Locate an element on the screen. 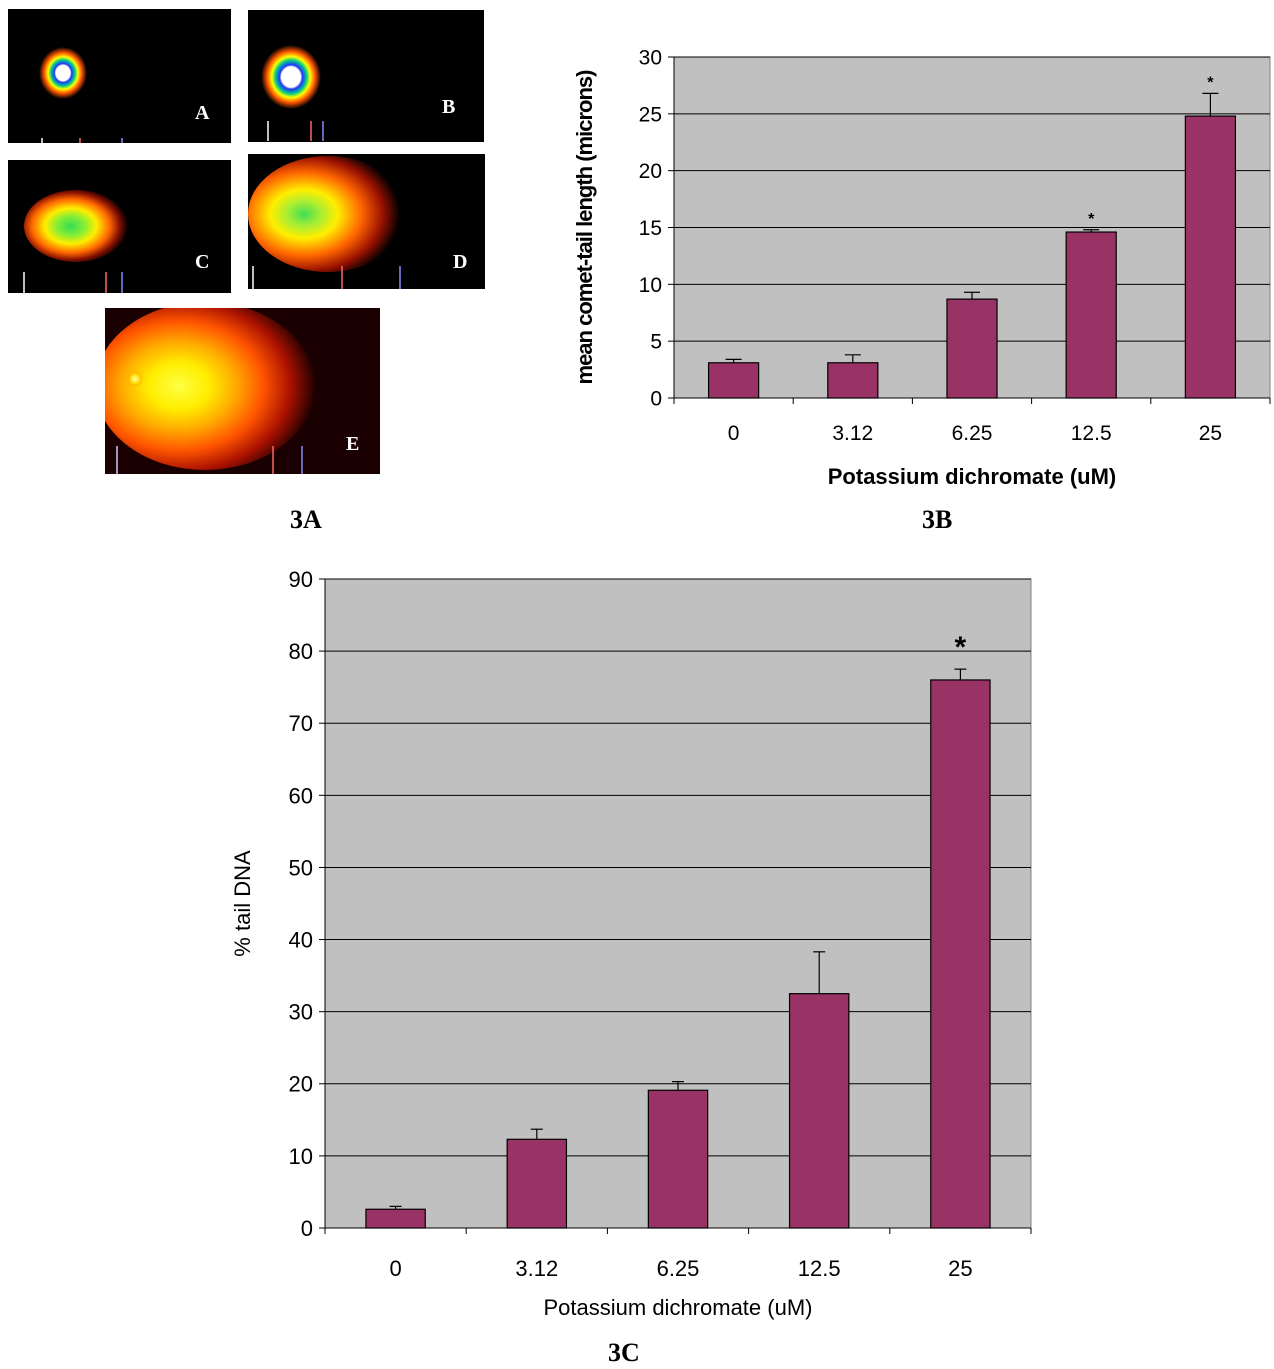 Image resolution: width=1274 pixels, height=1369 pixels. y-tick-label: 70 is located at coordinates (301, 723).